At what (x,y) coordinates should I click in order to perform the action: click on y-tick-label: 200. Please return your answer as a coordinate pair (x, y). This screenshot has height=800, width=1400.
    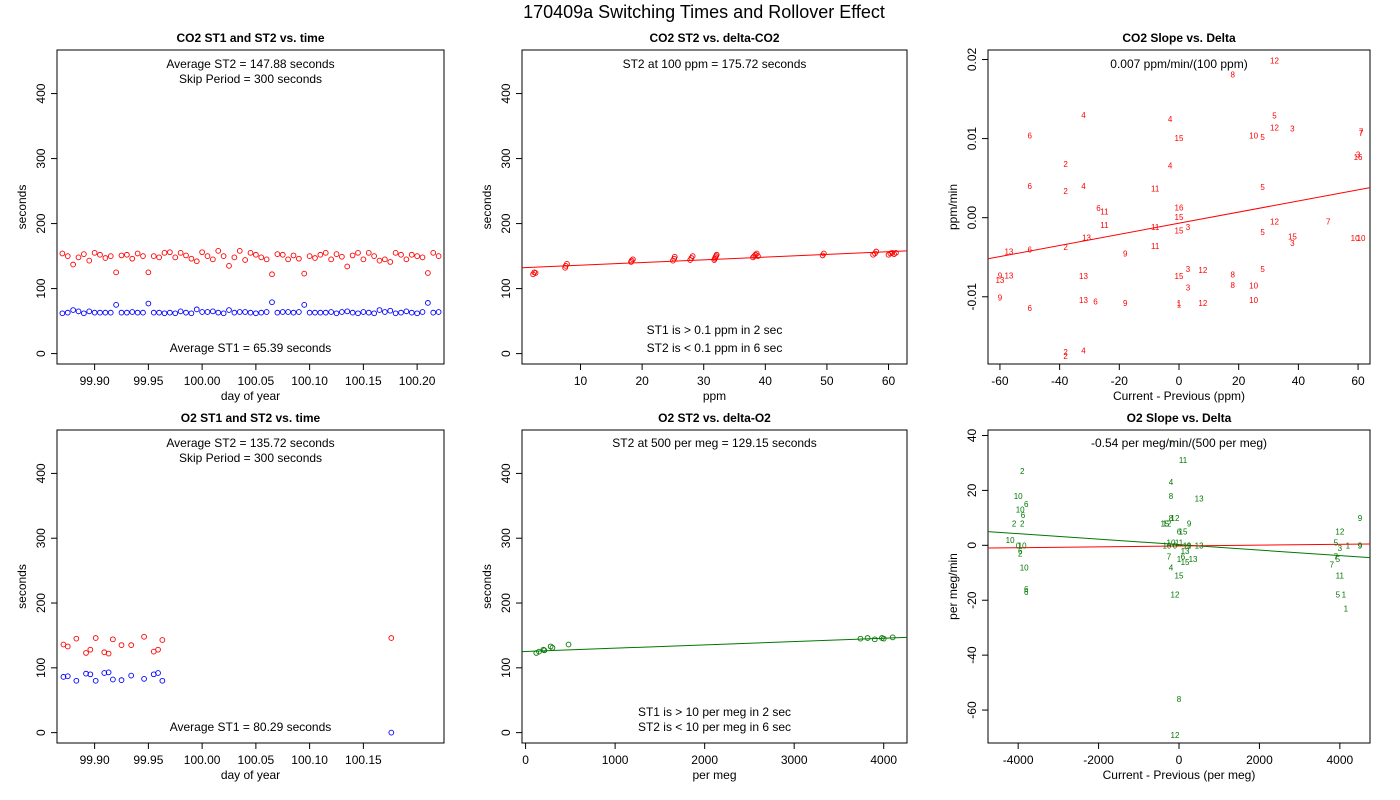
    Looking at the image, I should click on (506, 223).